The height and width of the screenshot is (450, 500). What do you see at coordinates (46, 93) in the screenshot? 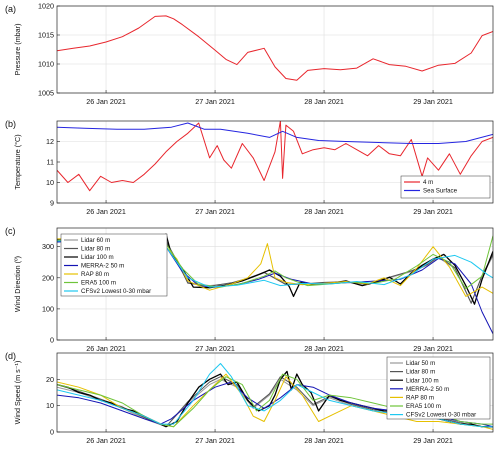
I see `y-tick-label: 1005` at bounding box center [46, 93].